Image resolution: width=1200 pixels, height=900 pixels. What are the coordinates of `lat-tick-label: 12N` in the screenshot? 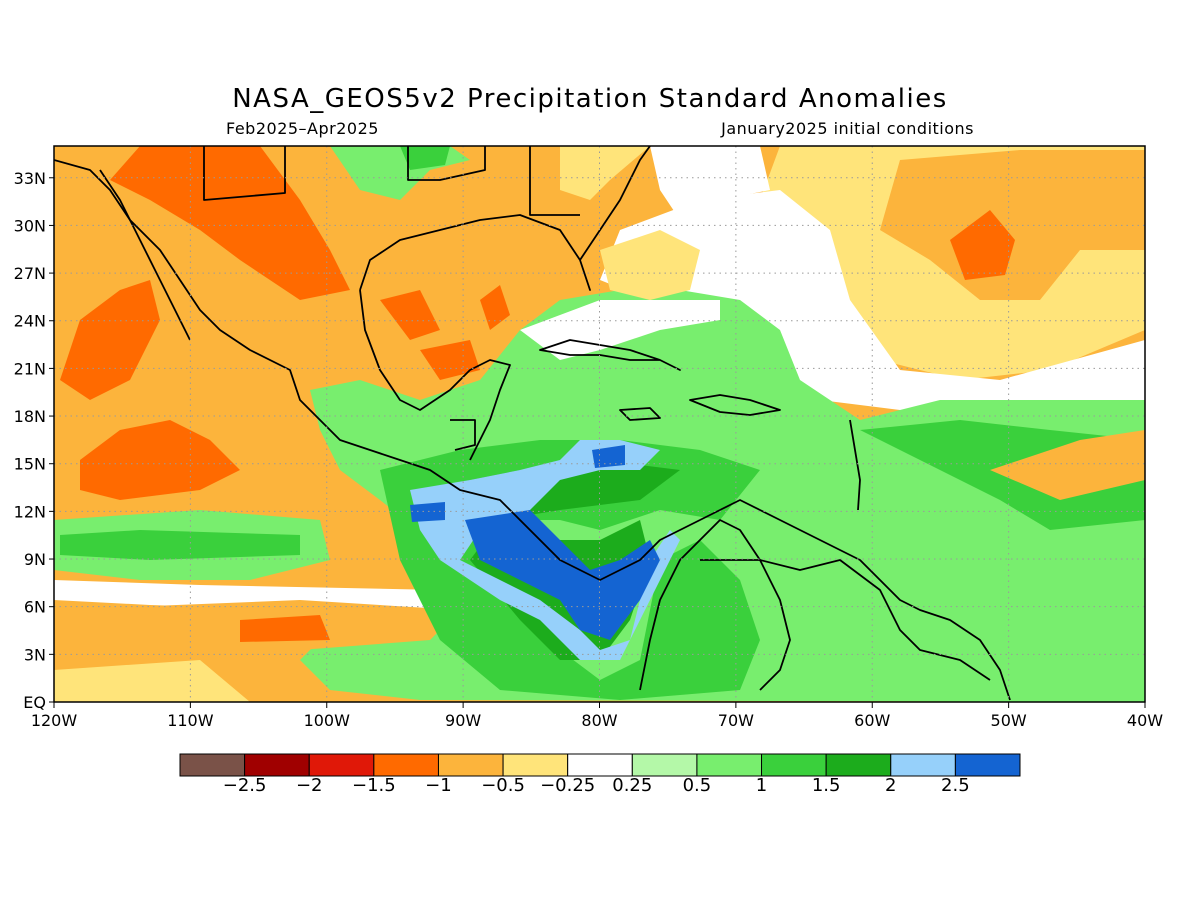 It's located at (30, 511).